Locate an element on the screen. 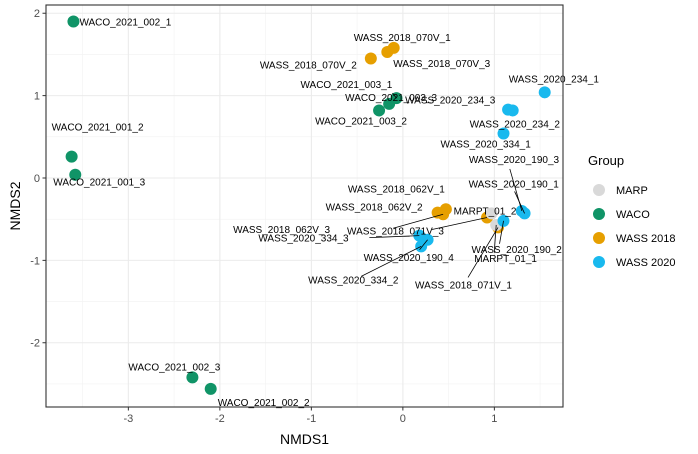 This screenshot has height=454, width=698. legend-title: Group is located at coordinates (606, 160).